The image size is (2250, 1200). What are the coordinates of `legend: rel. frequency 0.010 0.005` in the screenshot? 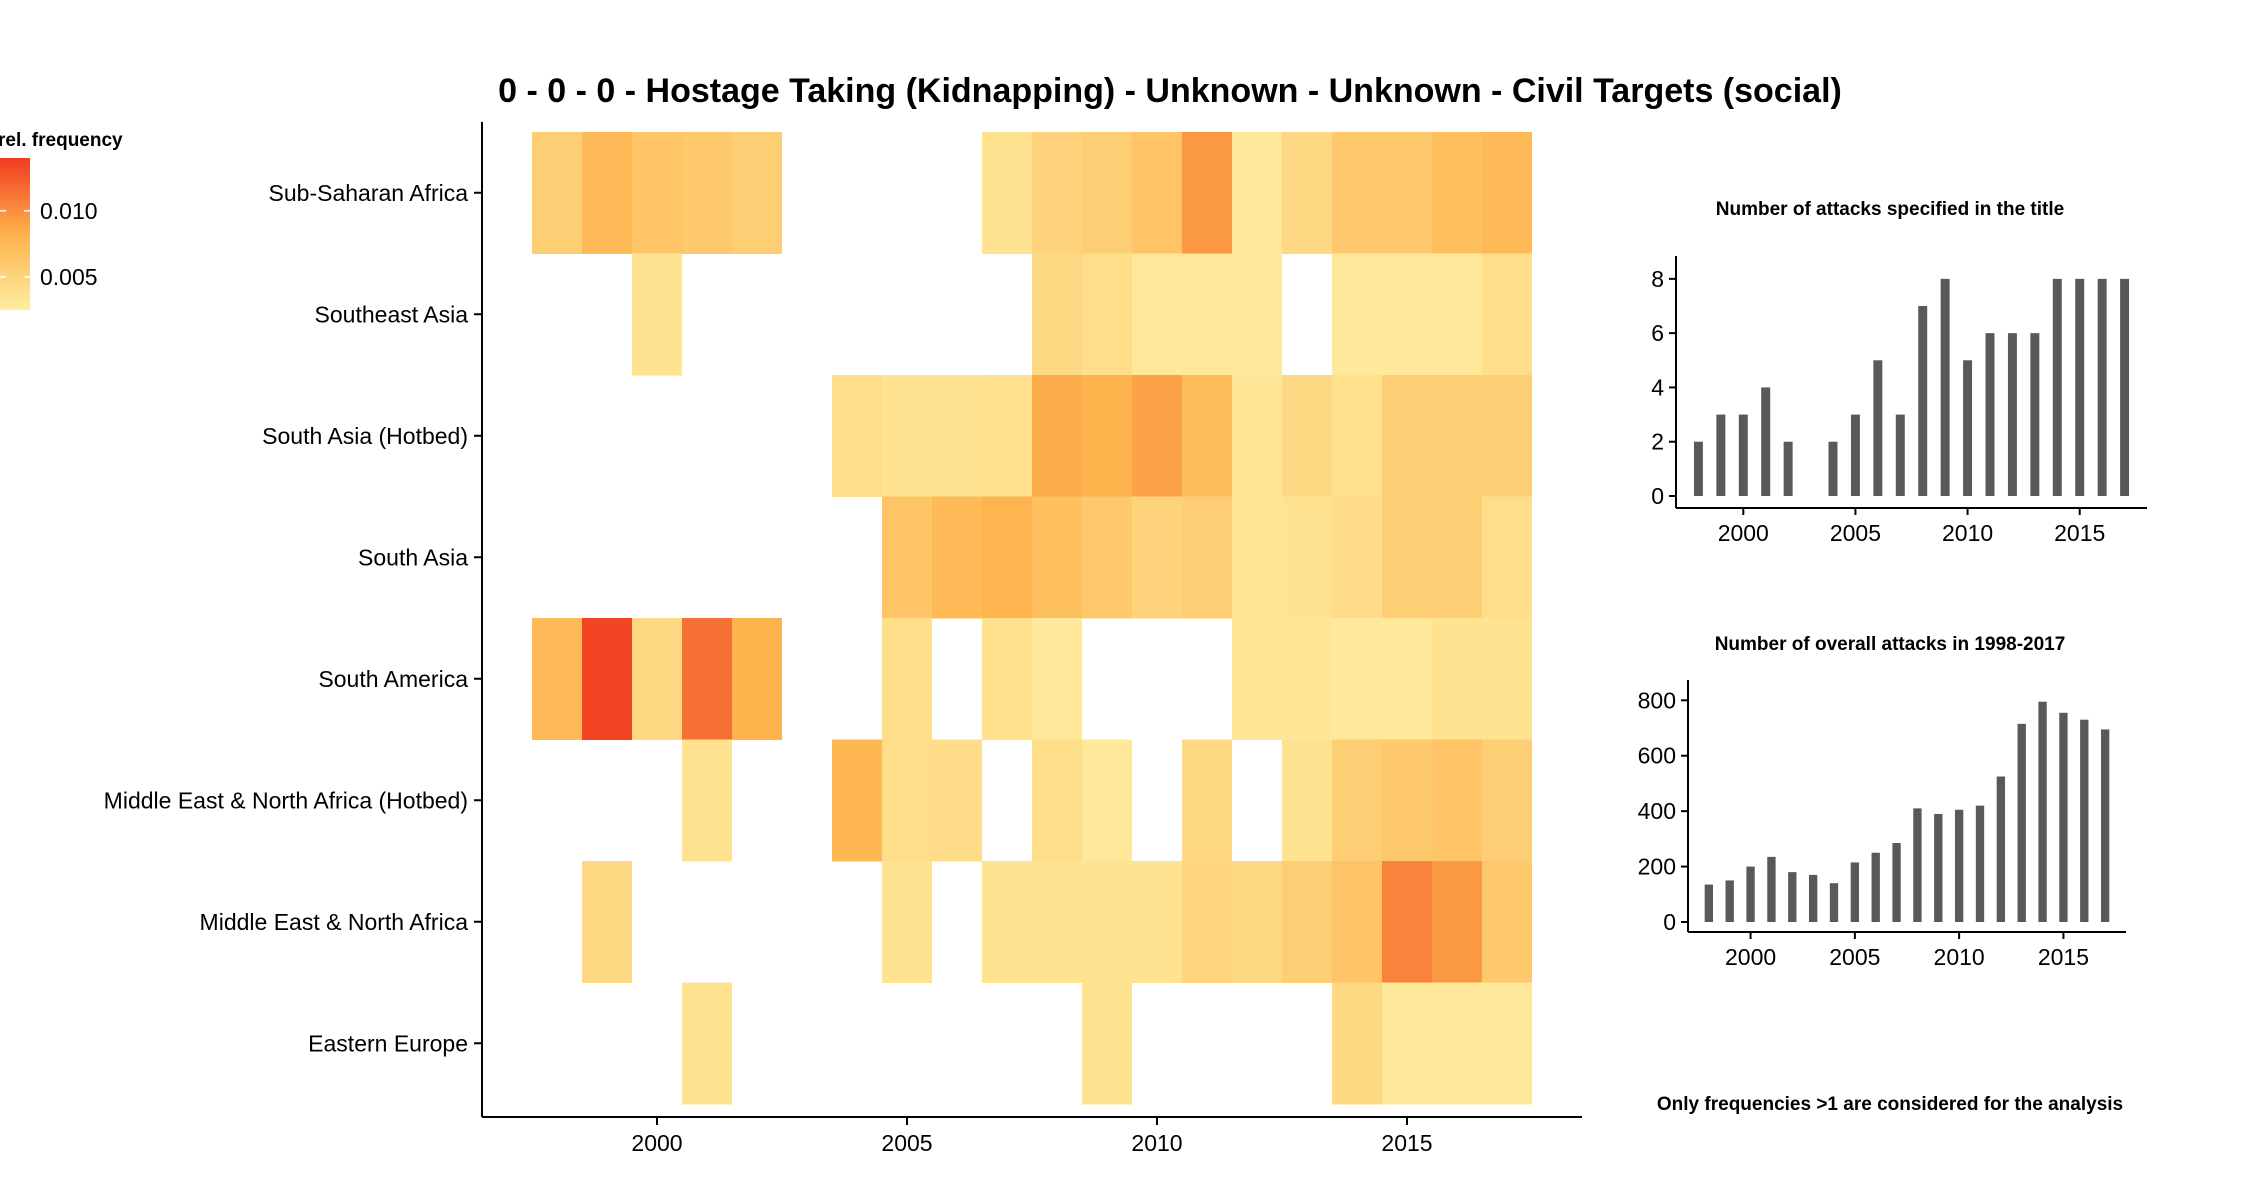 It's located at (61, 220).